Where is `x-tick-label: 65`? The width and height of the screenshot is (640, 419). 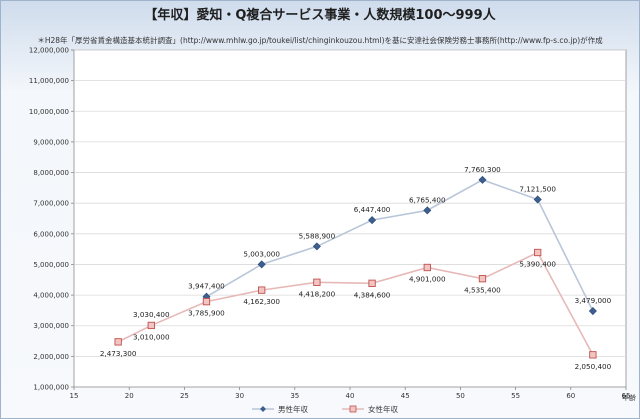
x-tick-label: 65 is located at coordinates (626, 396).